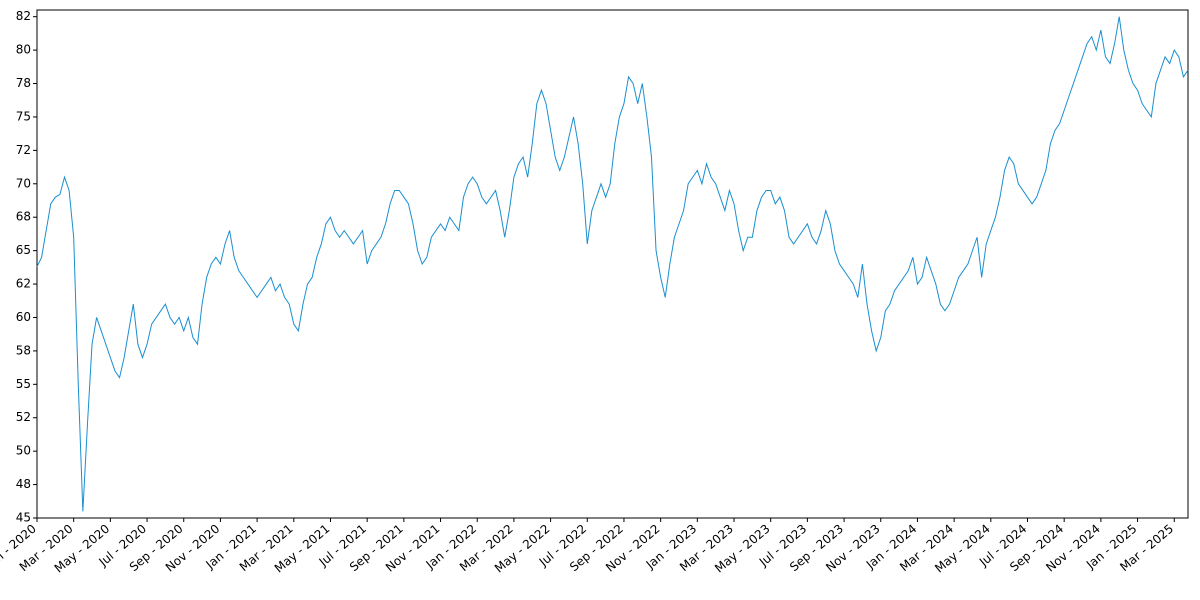 This screenshot has width=1200, height=600. Describe the element at coordinates (23, 417) in the screenshot. I see `y-tick-label: 52` at that location.